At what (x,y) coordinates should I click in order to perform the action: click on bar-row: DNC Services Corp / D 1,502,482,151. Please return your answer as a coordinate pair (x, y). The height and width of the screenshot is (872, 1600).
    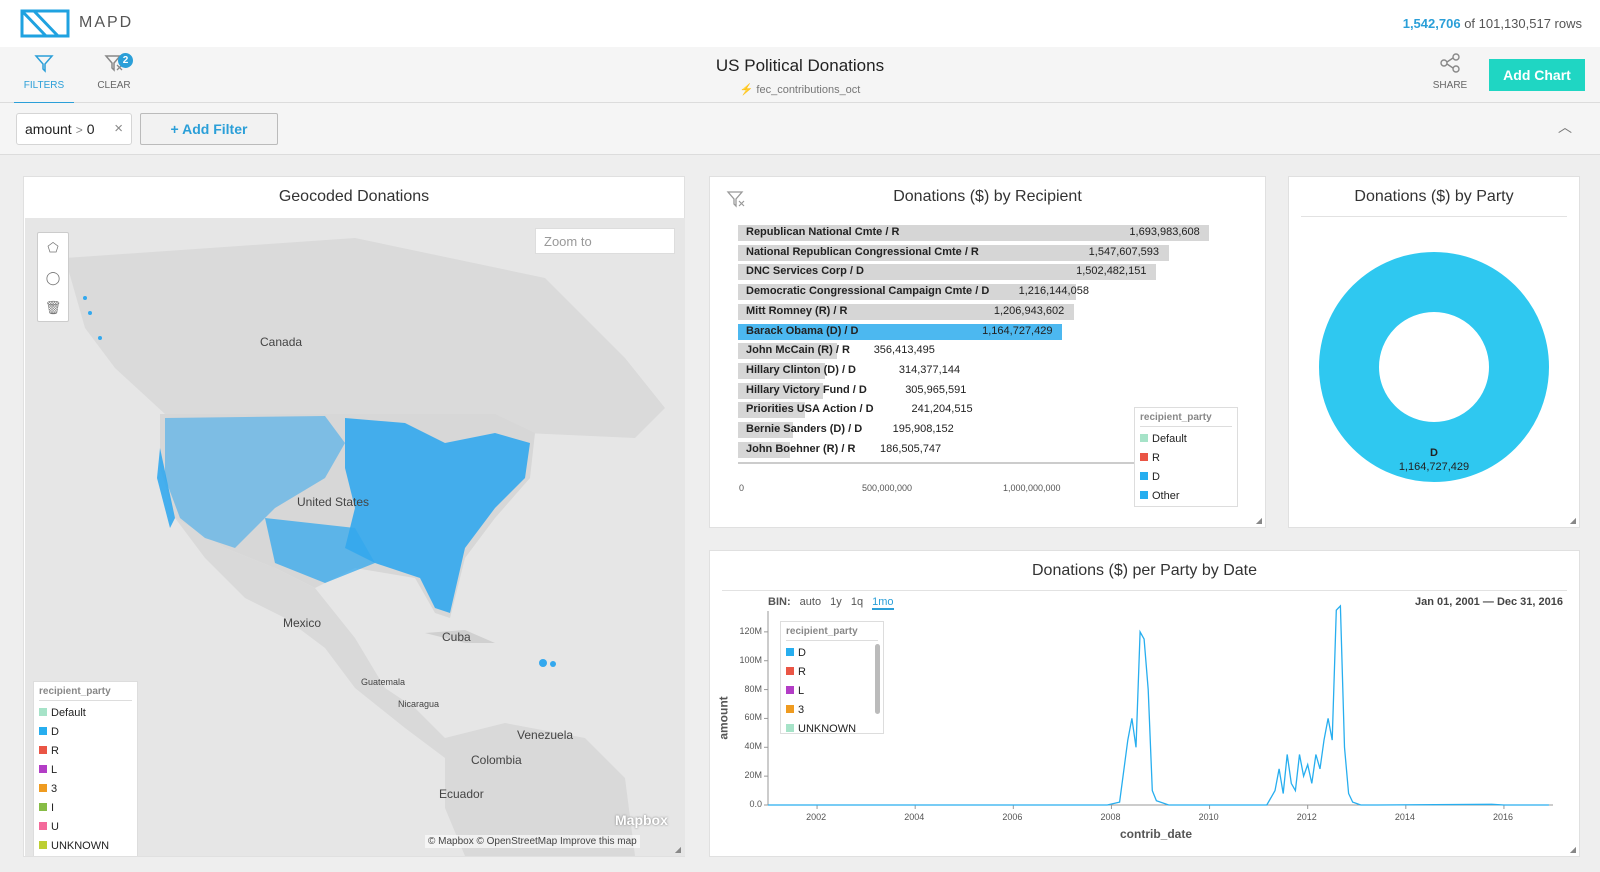
    Looking at the image, I should click on (981, 272).